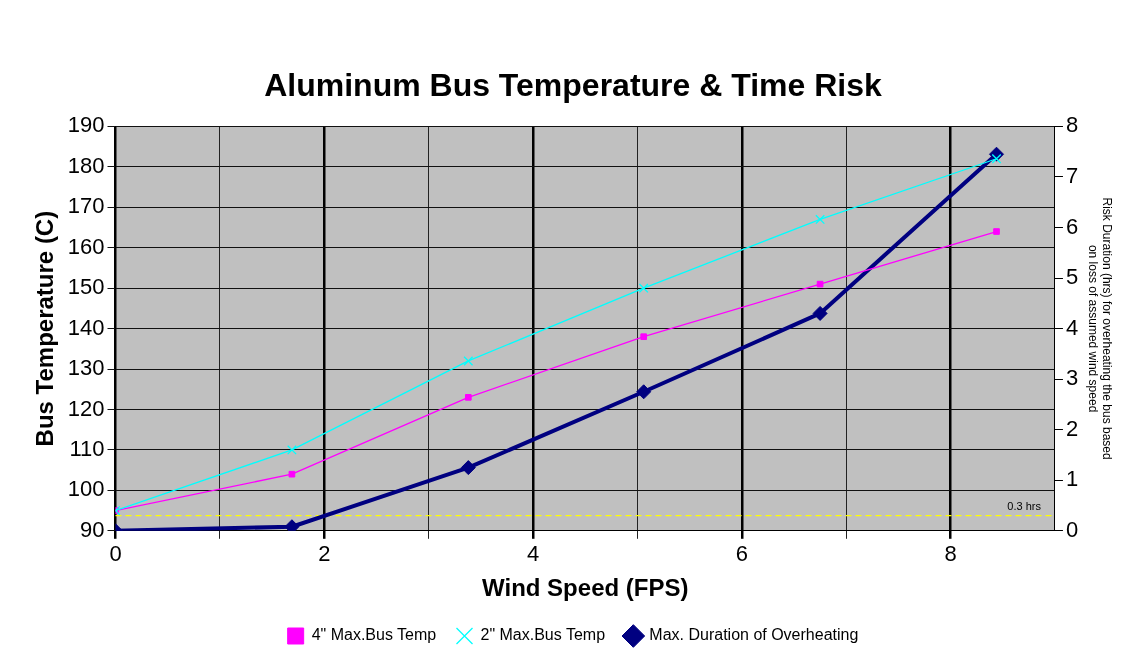 The height and width of the screenshot is (666, 1136). I want to click on y2-tick-label: 8, so click(1072, 125).